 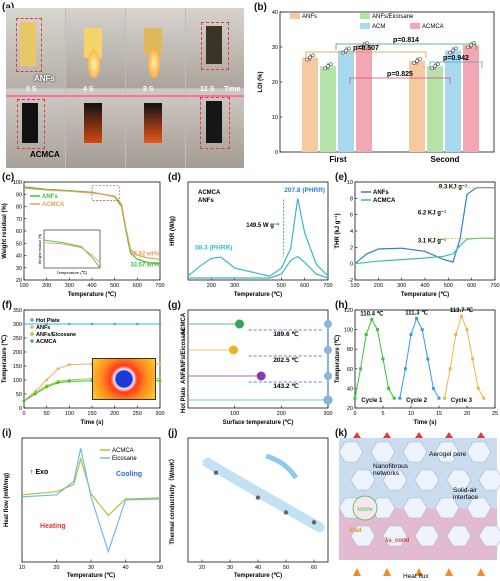 What do you see at coordinates (282, 466) in the screenshot?
I see `trend-arrow` at bounding box center [282, 466].